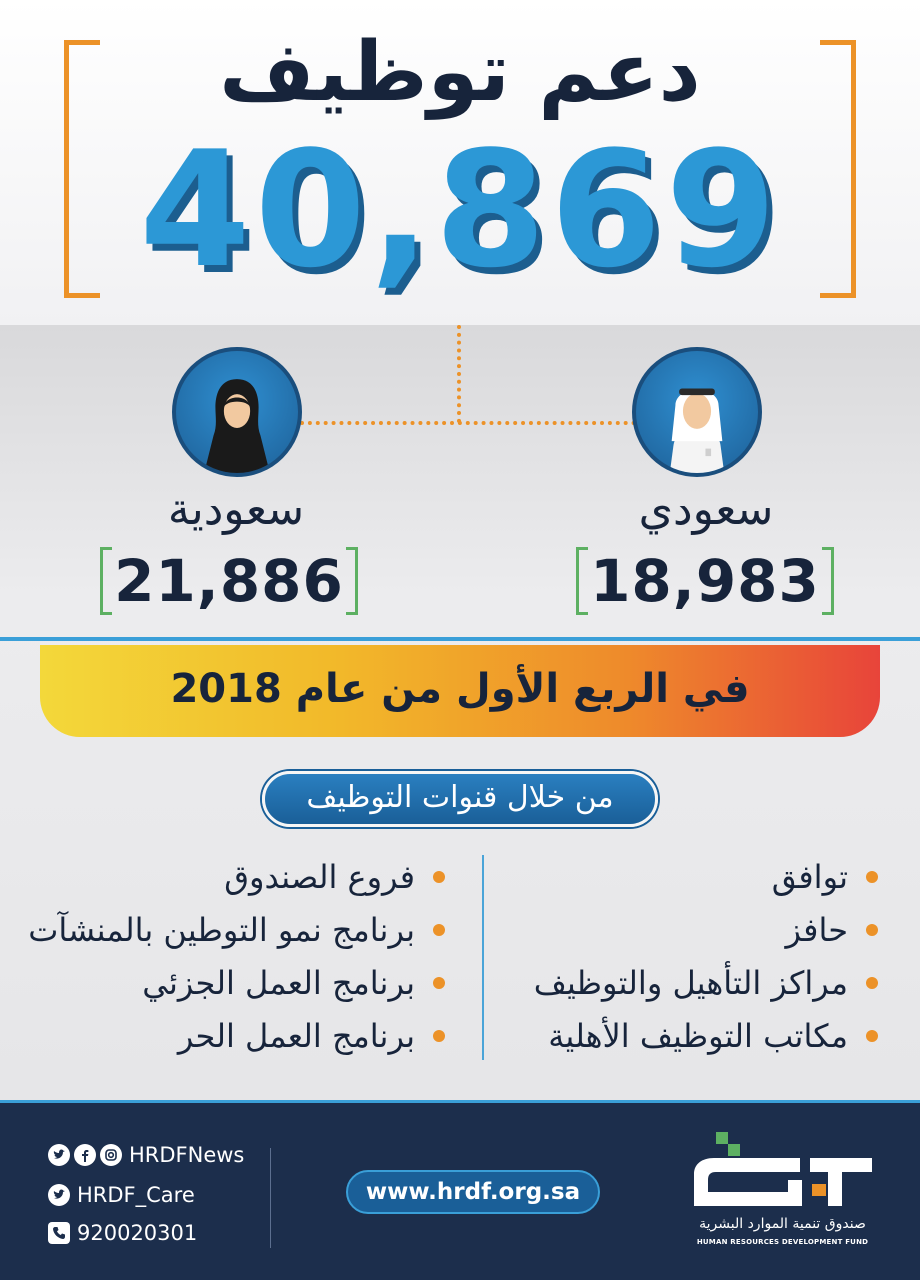 This screenshot has height=1280, width=920. What do you see at coordinates (459, 374) in the screenshot?
I see `connector-vertical` at bounding box center [459, 374].